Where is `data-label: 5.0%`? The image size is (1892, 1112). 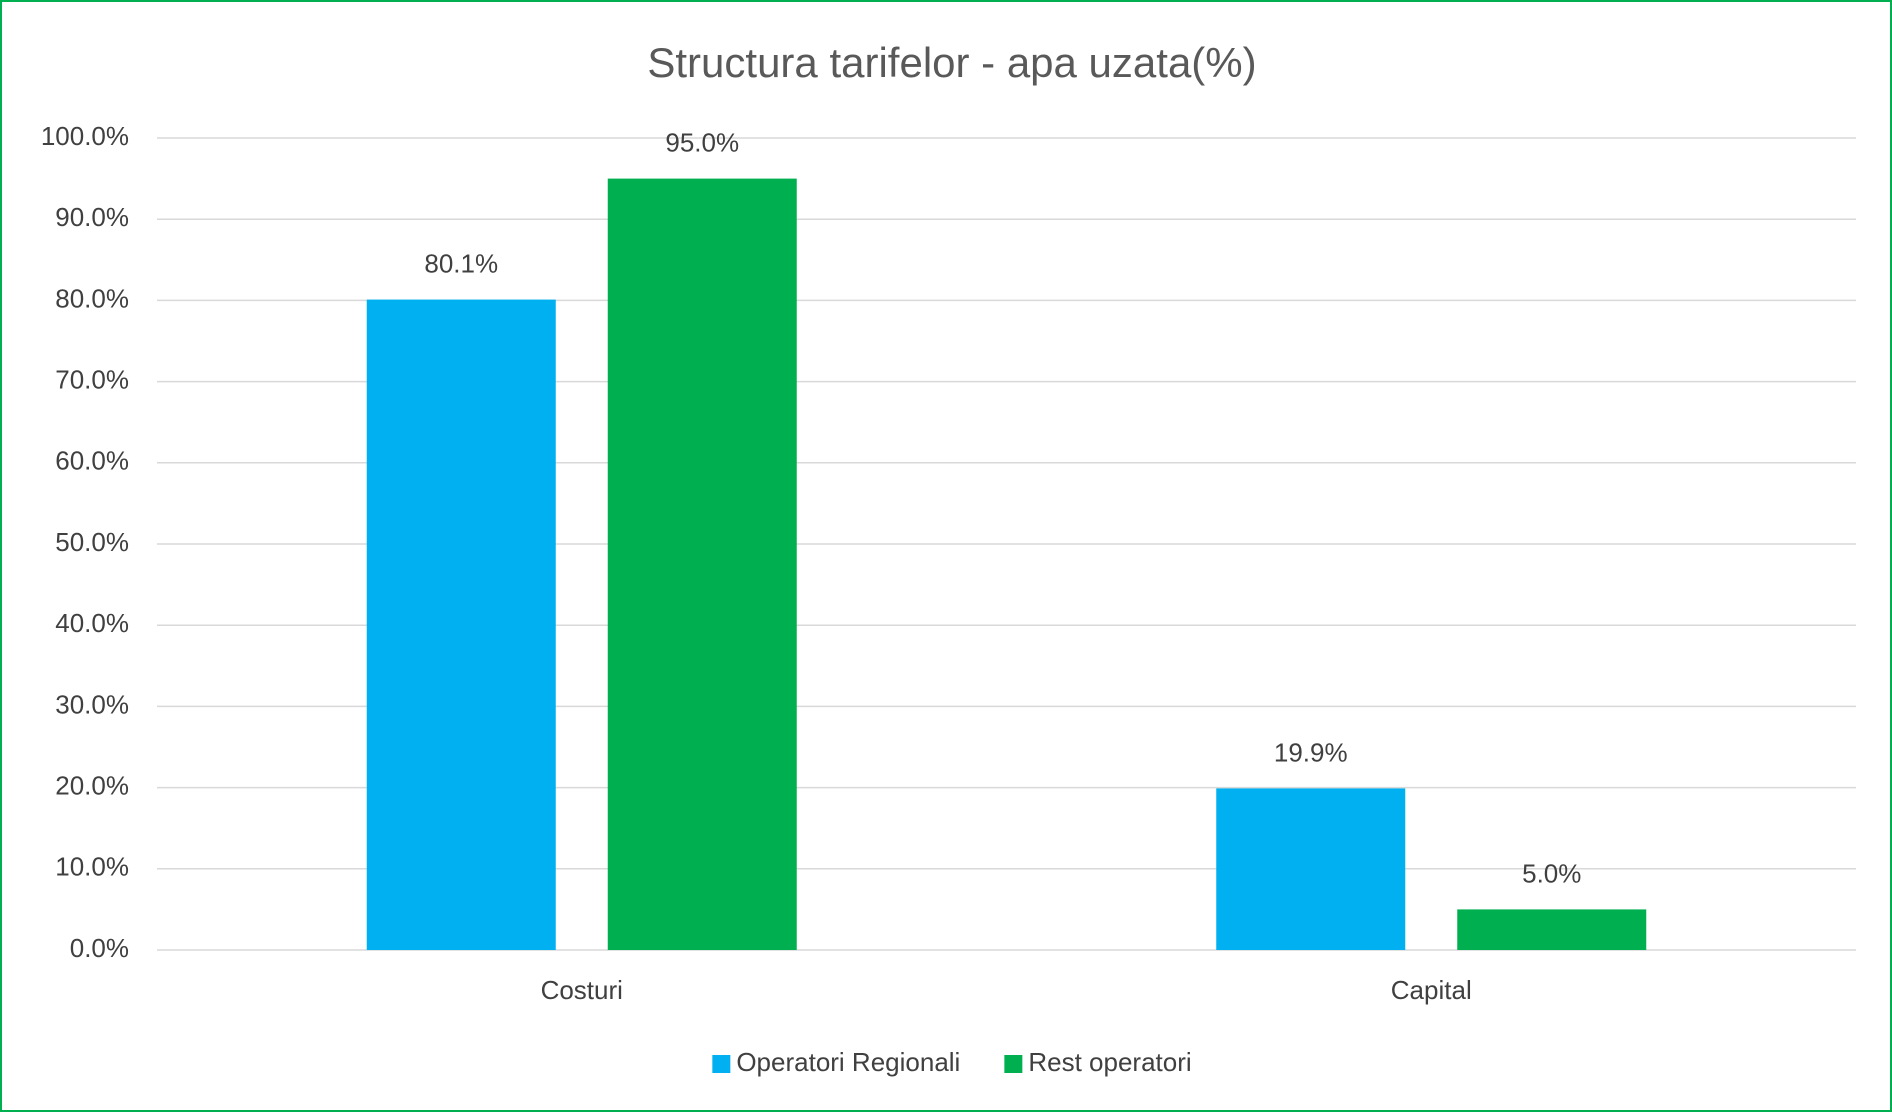
data-label: 5.0% is located at coordinates (1551, 873).